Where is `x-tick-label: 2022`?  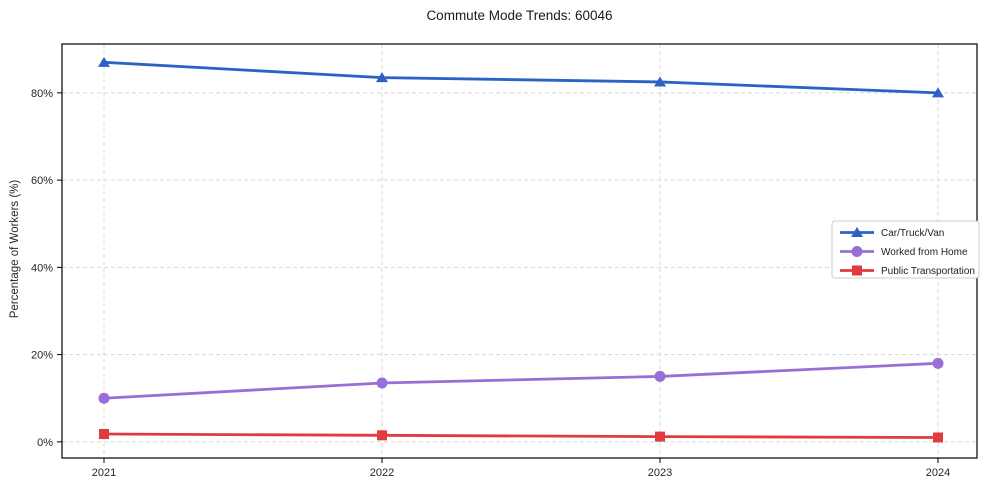
x-tick-label: 2022 is located at coordinates (382, 473).